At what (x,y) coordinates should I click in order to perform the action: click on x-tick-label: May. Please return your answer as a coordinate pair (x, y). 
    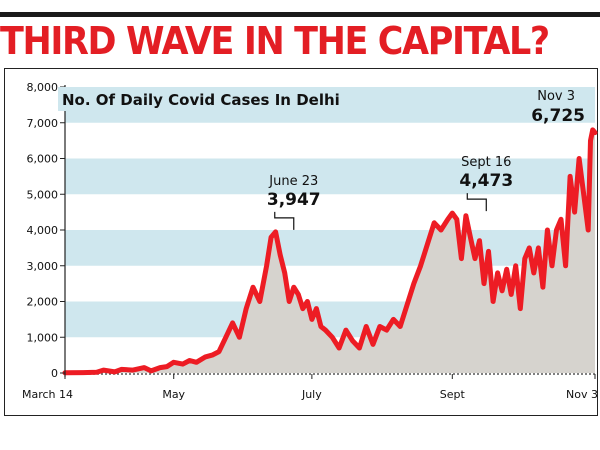
    Looking at the image, I should click on (173, 394).